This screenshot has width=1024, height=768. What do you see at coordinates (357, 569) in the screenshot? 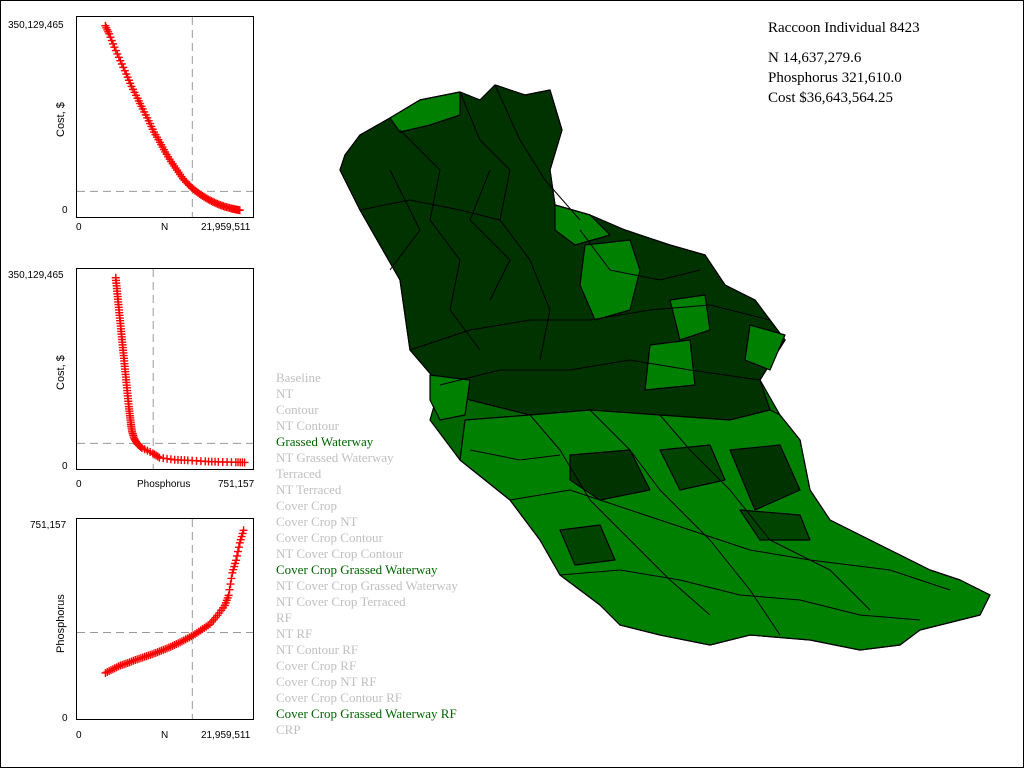
I see `legend-item: Cover Crop Grassed Waterway` at bounding box center [357, 569].